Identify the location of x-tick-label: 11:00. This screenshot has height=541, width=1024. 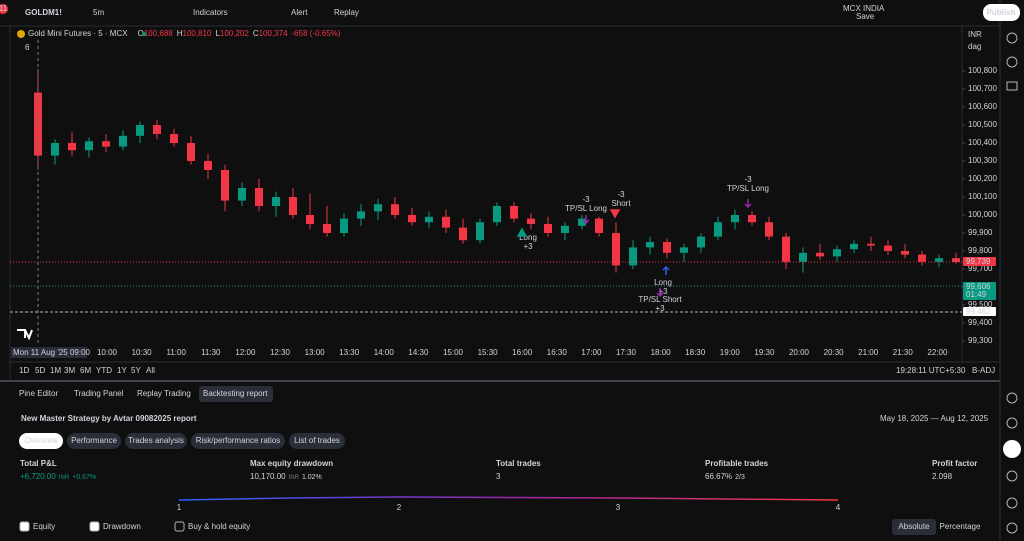
(176, 352).